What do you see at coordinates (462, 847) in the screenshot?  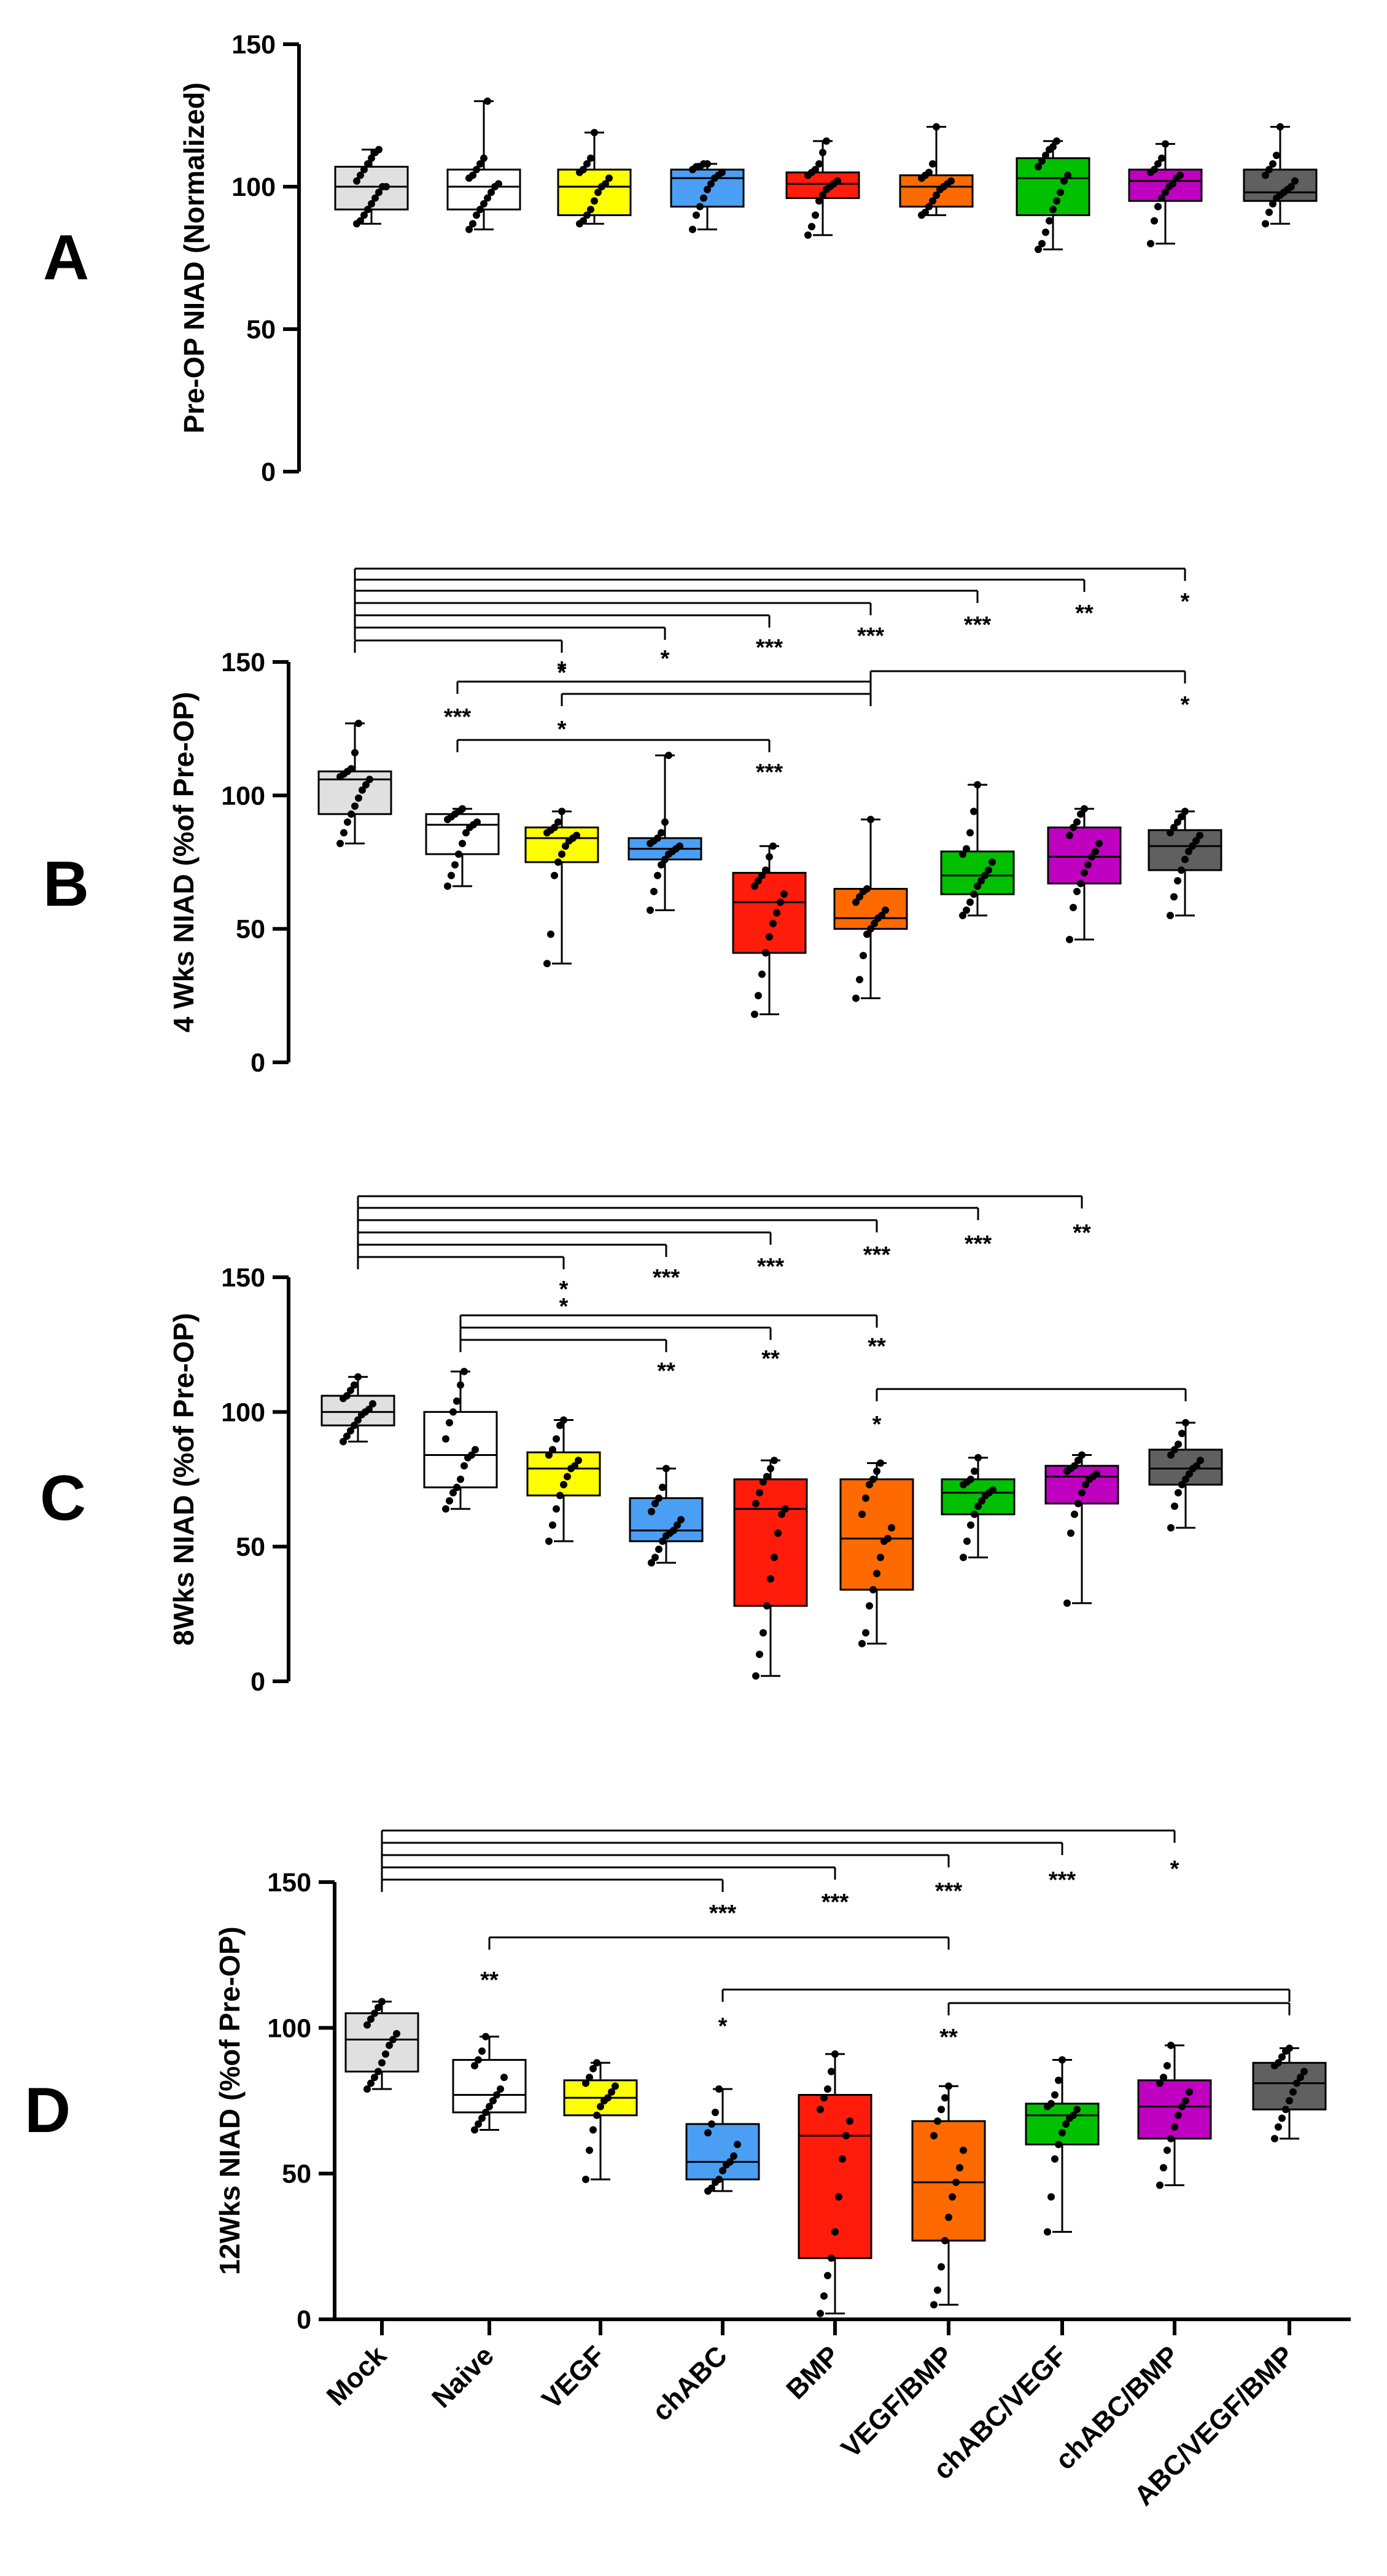 I see `box-naive` at bounding box center [462, 847].